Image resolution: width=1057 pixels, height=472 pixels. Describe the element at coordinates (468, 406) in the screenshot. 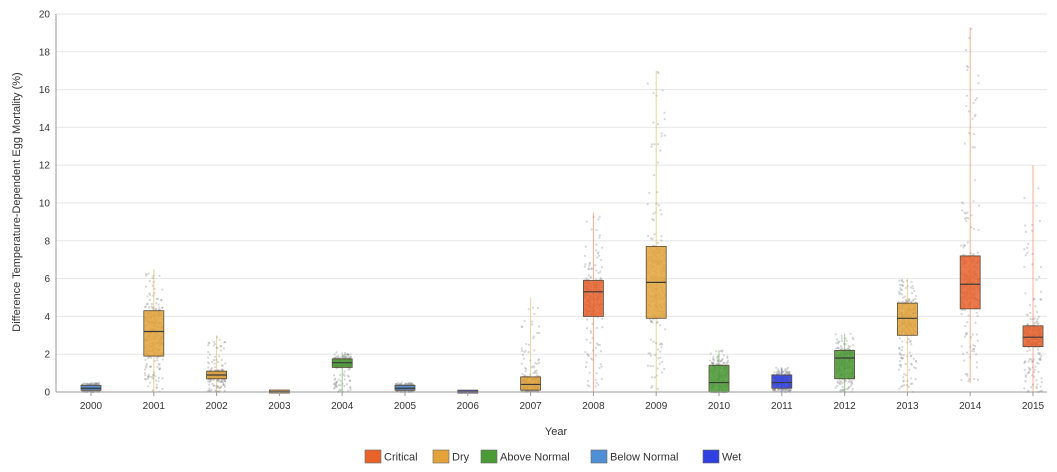

I see `x-tick-label: 2006` at that location.